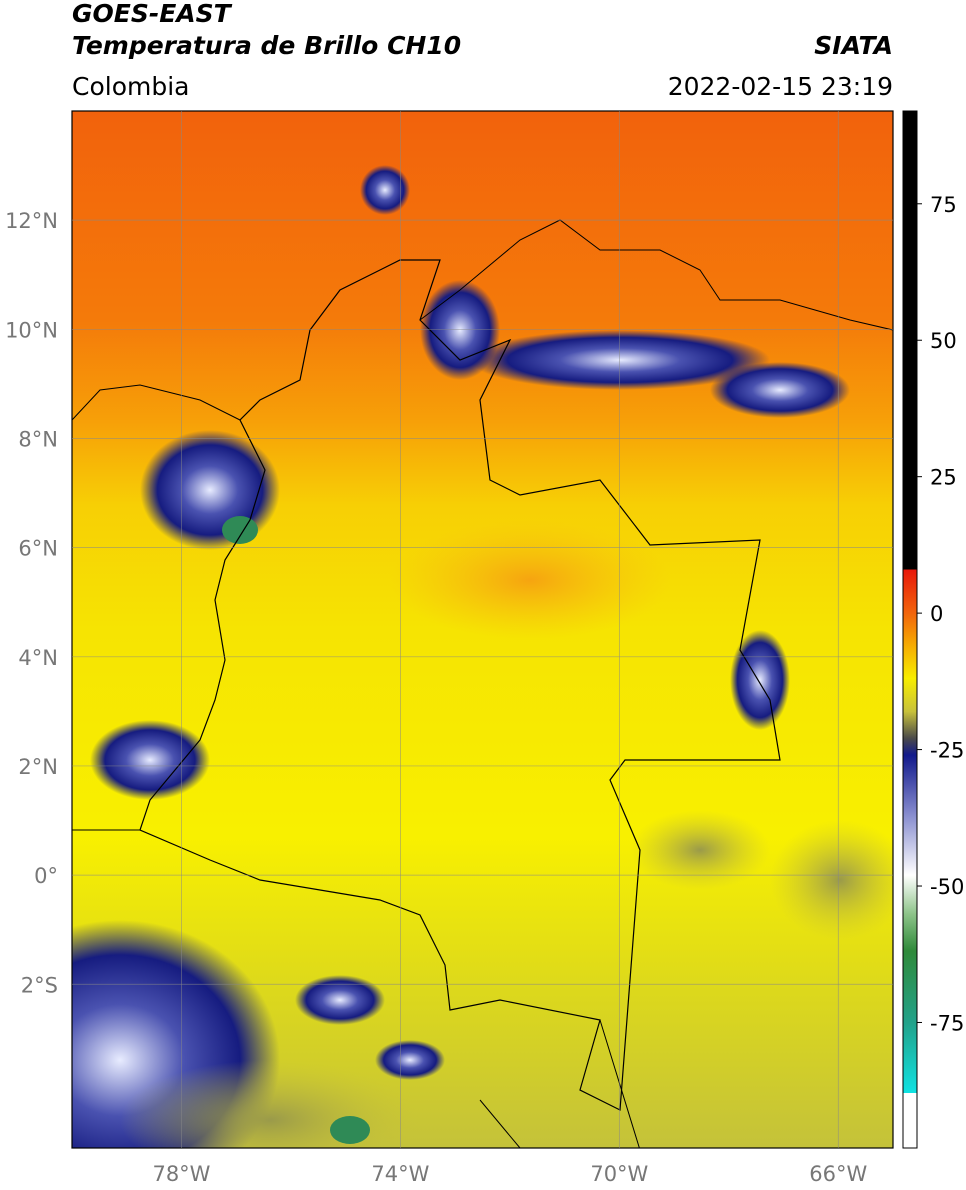 The width and height of the screenshot is (966, 1190). I want to click on x-tick-label: 78°W, so click(181, 1174).